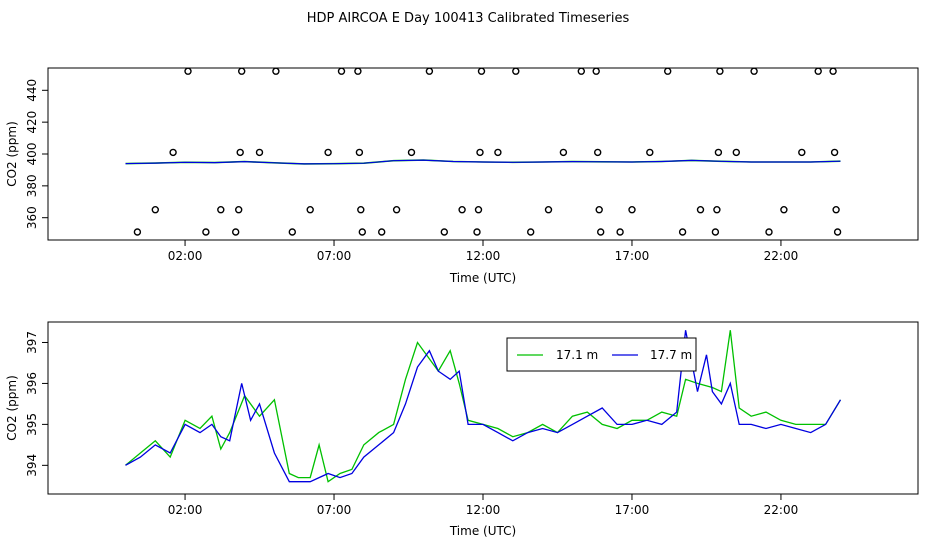 This screenshot has height=540, width=936. Describe the element at coordinates (32, 342) in the screenshot. I see `y-tick-label: 397` at that location.